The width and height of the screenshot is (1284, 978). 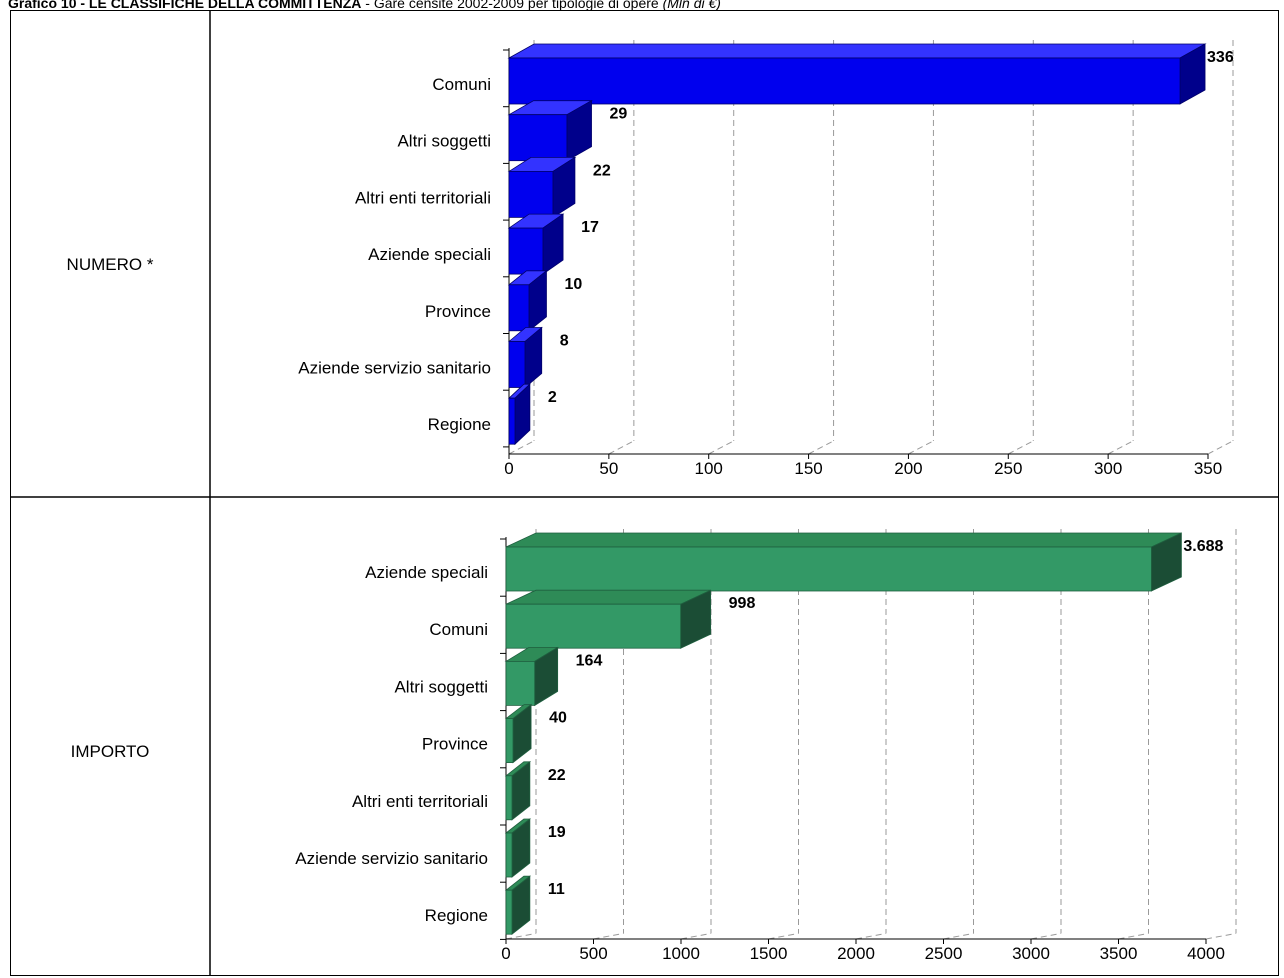 I want to click on caption-unit: (Mln di €), so click(x=691, y=5).